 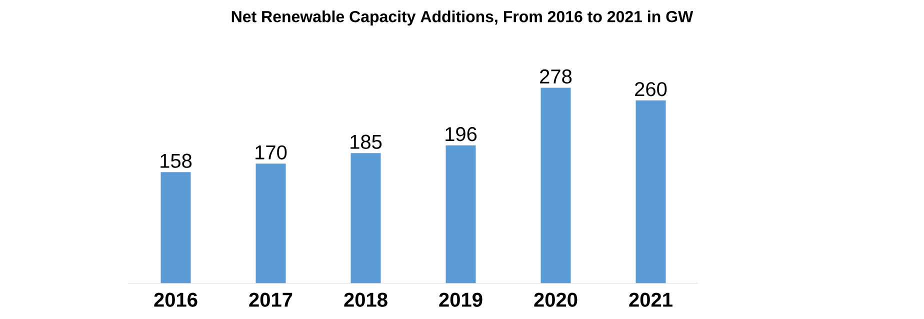 I want to click on data-label: 196, so click(x=461, y=134).